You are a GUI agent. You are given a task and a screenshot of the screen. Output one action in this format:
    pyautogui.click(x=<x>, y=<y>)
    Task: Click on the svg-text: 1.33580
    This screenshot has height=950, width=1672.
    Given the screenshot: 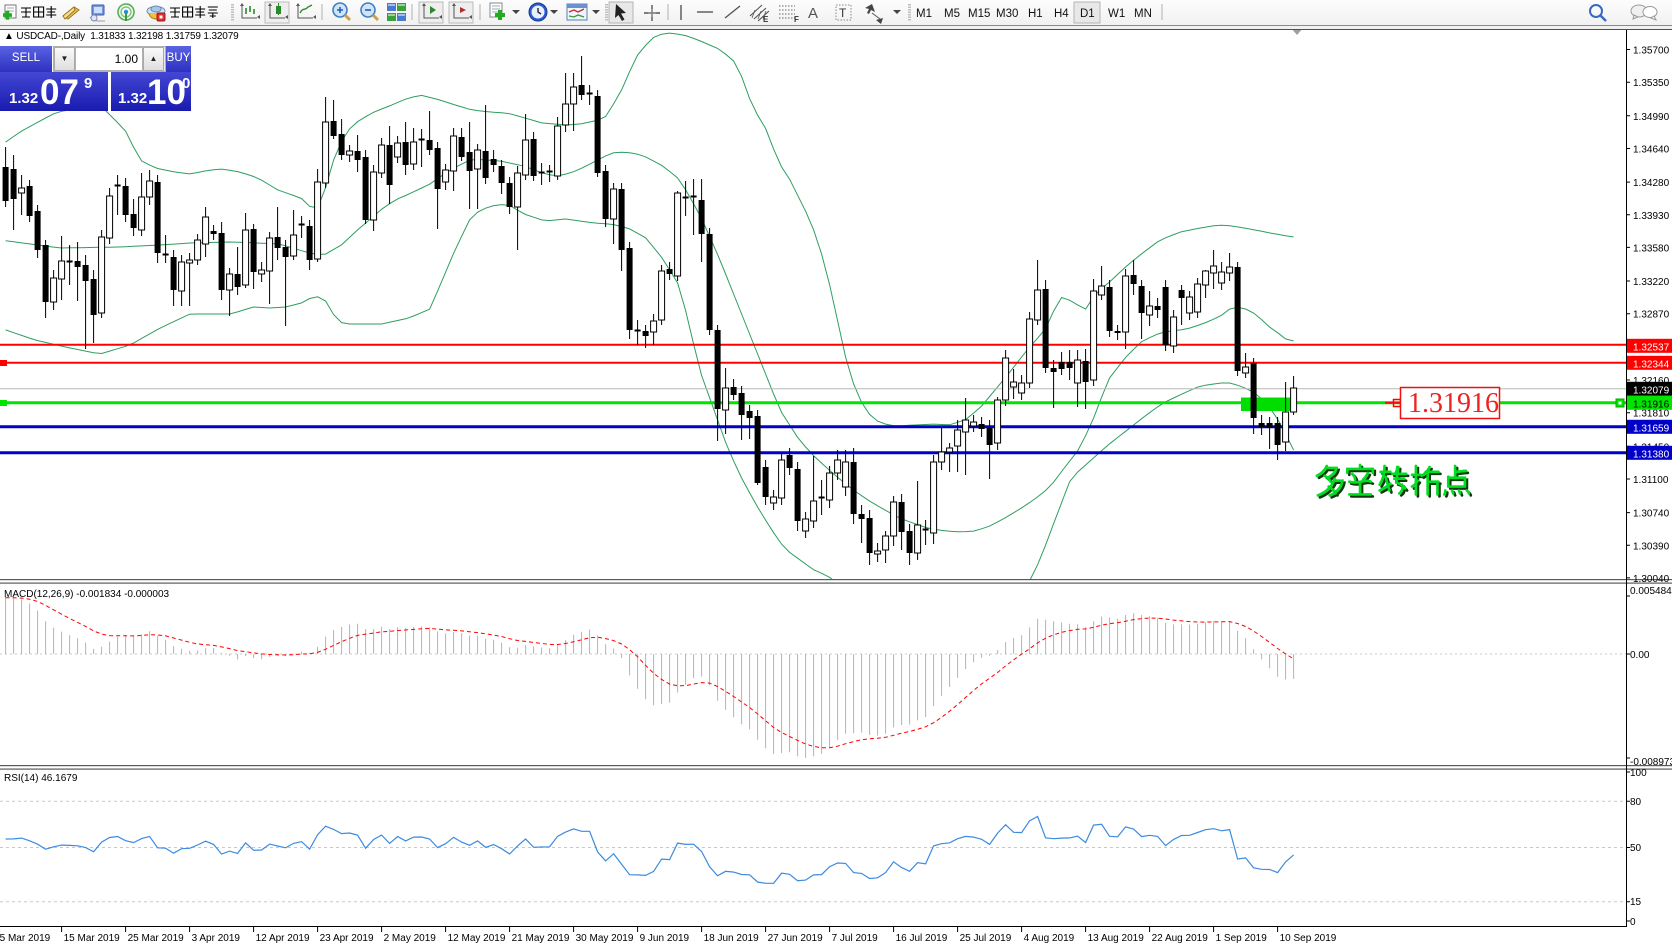 What is the action you would take?
    pyautogui.click(x=1651, y=248)
    